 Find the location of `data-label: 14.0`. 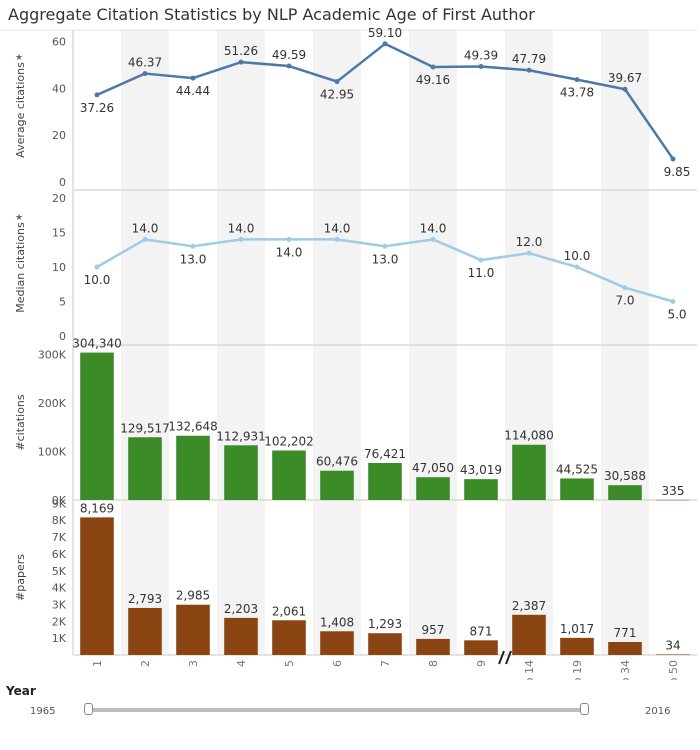

data-label: 14.0 is located at coordinates (289, 252).